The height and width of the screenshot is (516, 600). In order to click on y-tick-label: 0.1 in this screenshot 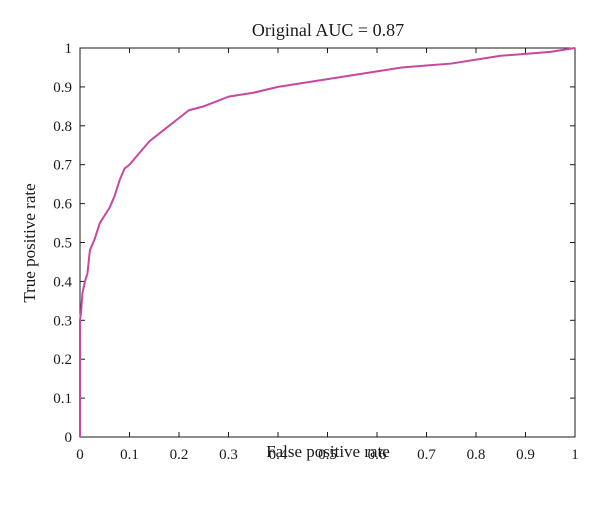, I will do `click(62, 399)`.